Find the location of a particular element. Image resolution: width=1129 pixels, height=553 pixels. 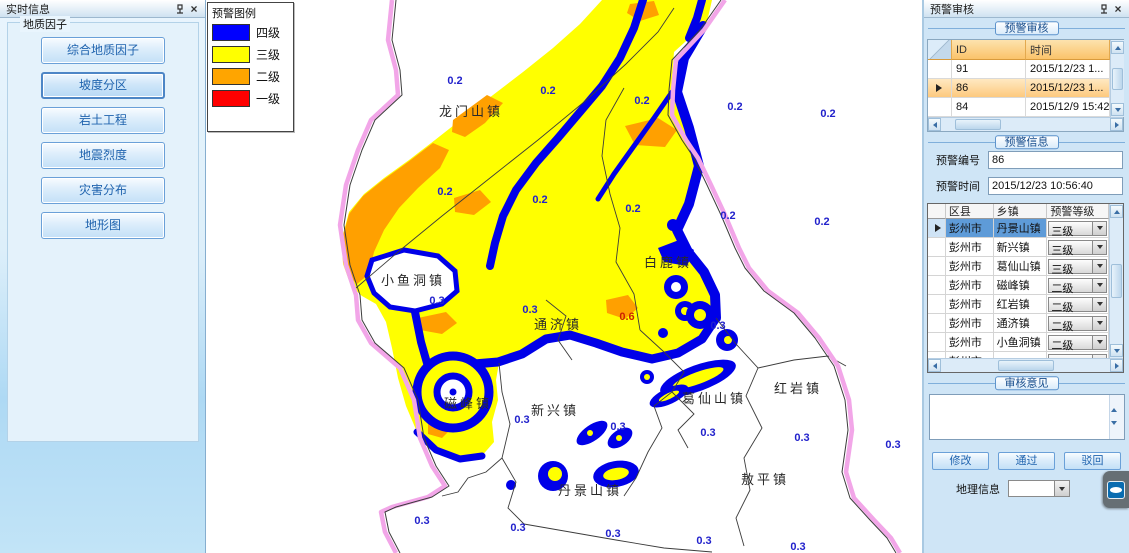

cell-town: 葛仙山镇 is located at coordinates (1020, 266).